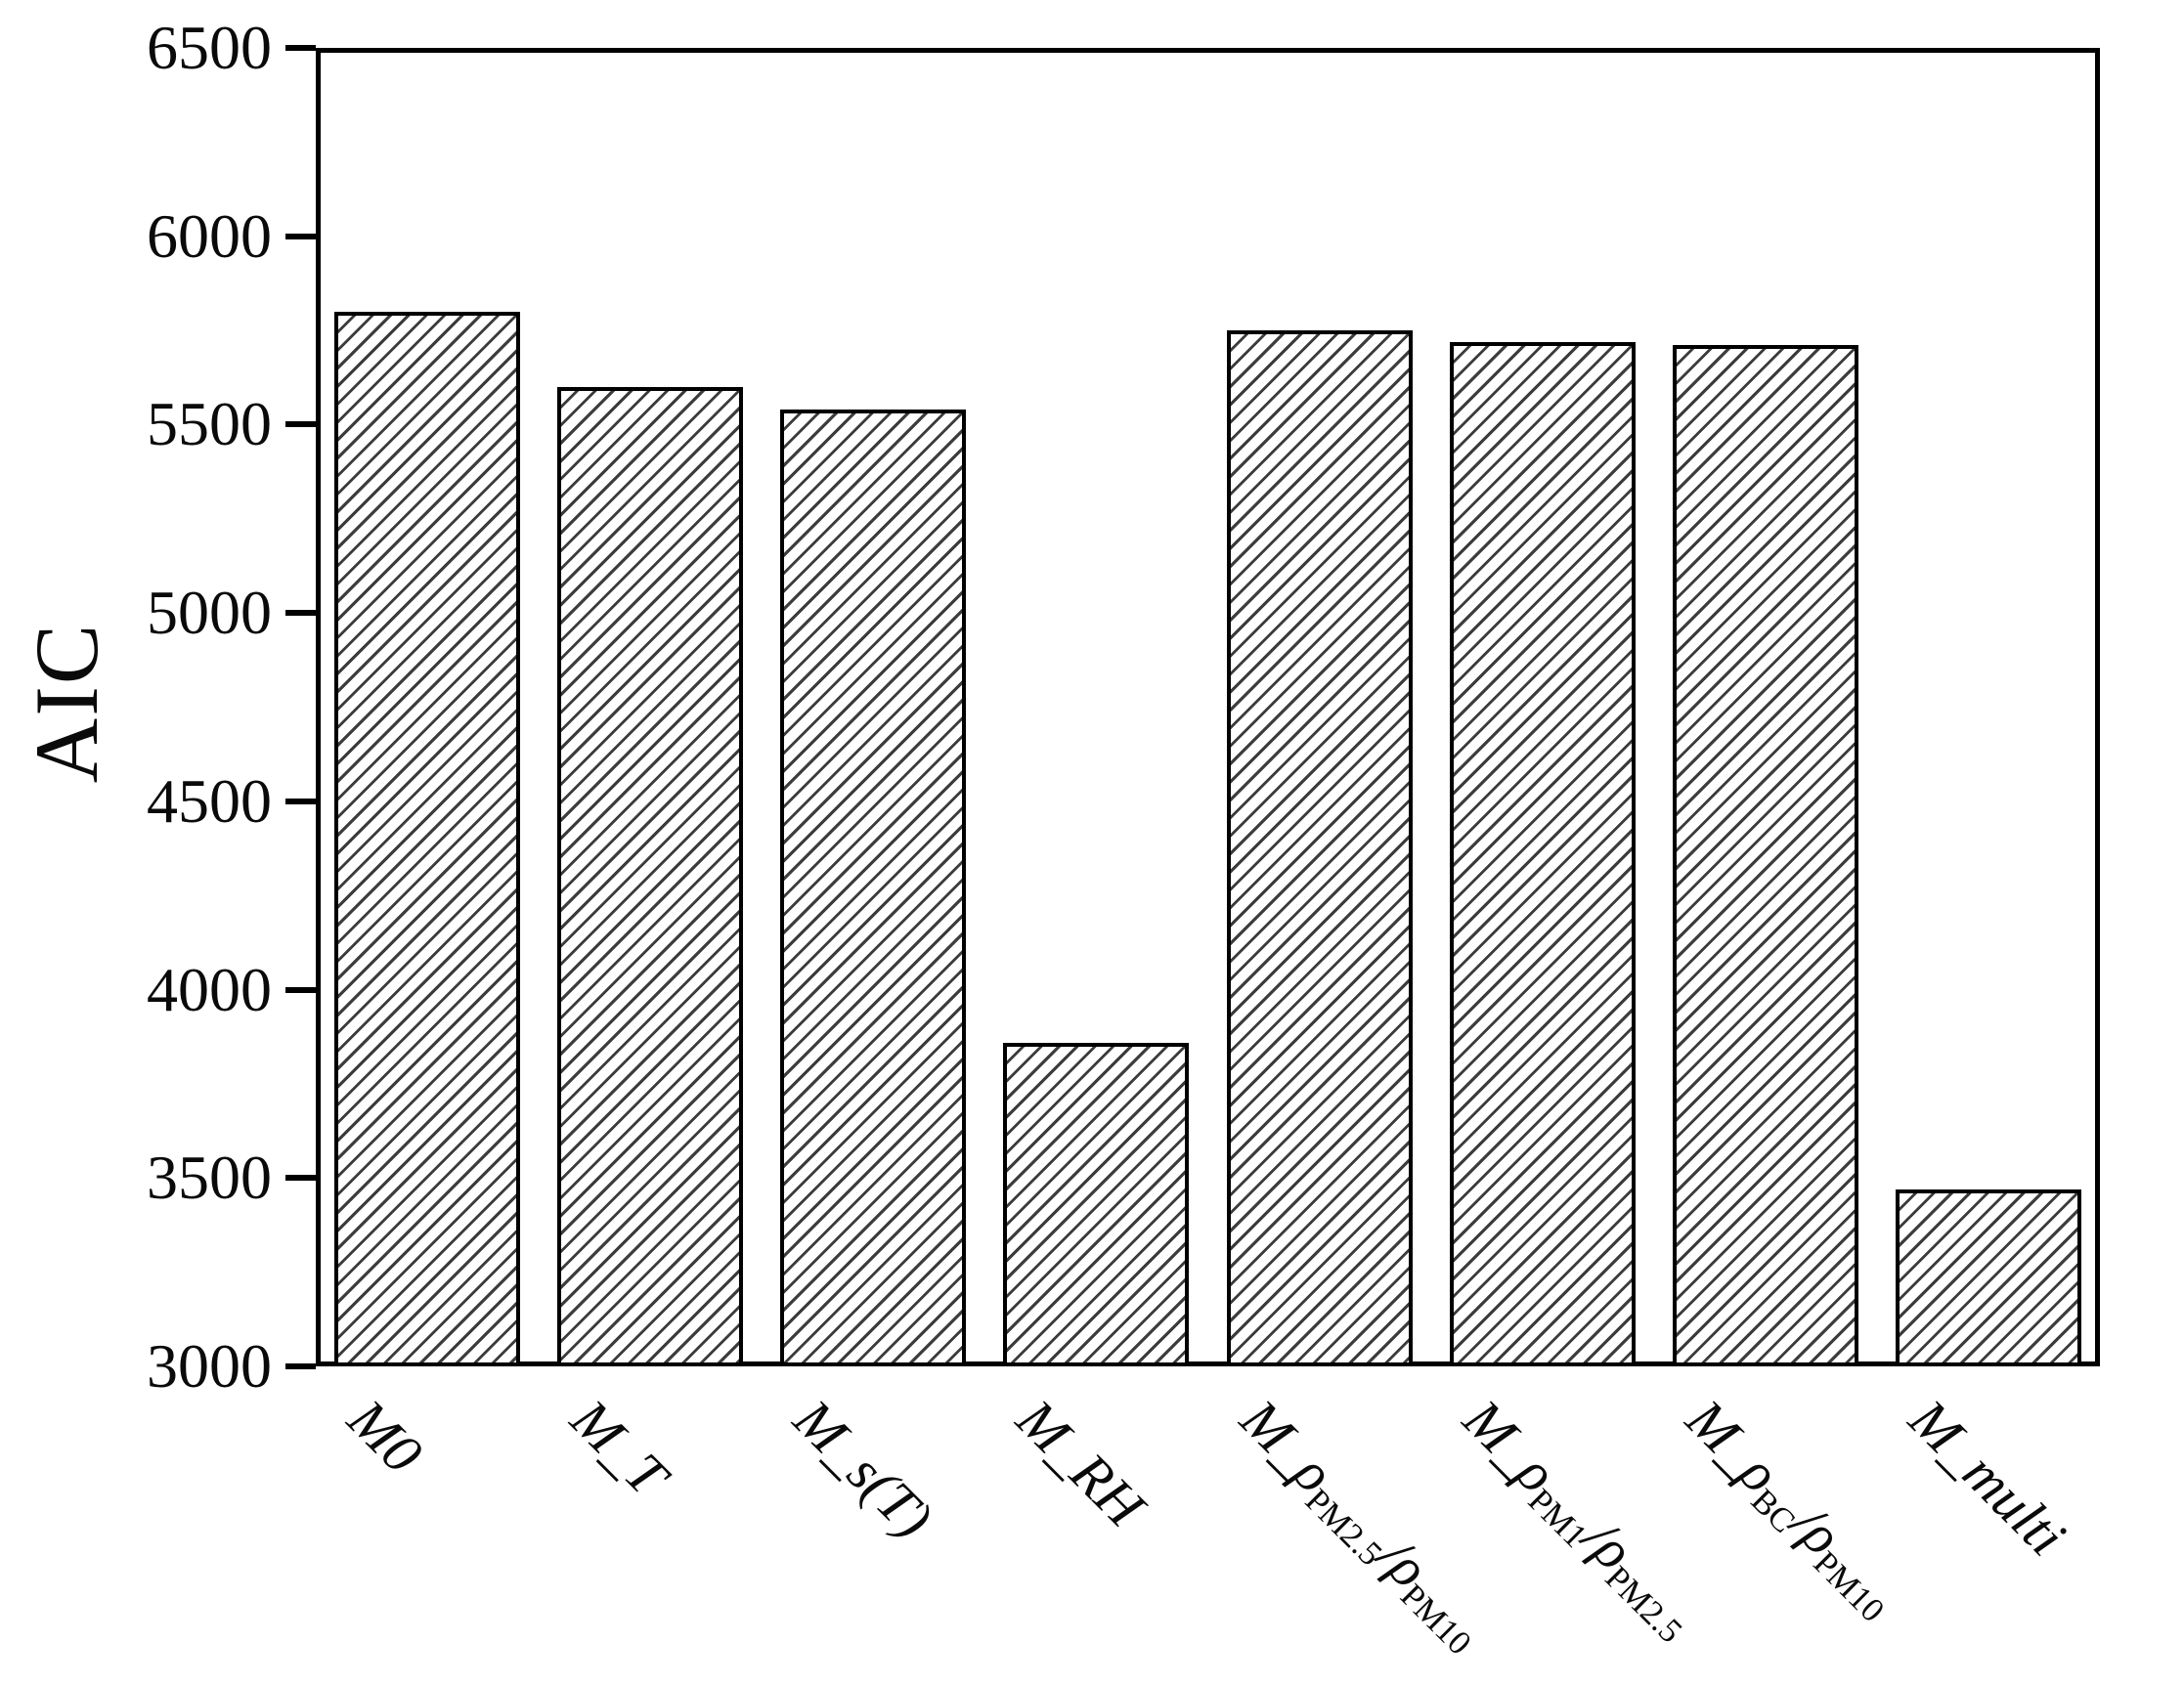 Image resolution: width=2184 pixels, height=1685 pixels. I want to click on y-tick-label-3000: 3000, so click(209, 1366).